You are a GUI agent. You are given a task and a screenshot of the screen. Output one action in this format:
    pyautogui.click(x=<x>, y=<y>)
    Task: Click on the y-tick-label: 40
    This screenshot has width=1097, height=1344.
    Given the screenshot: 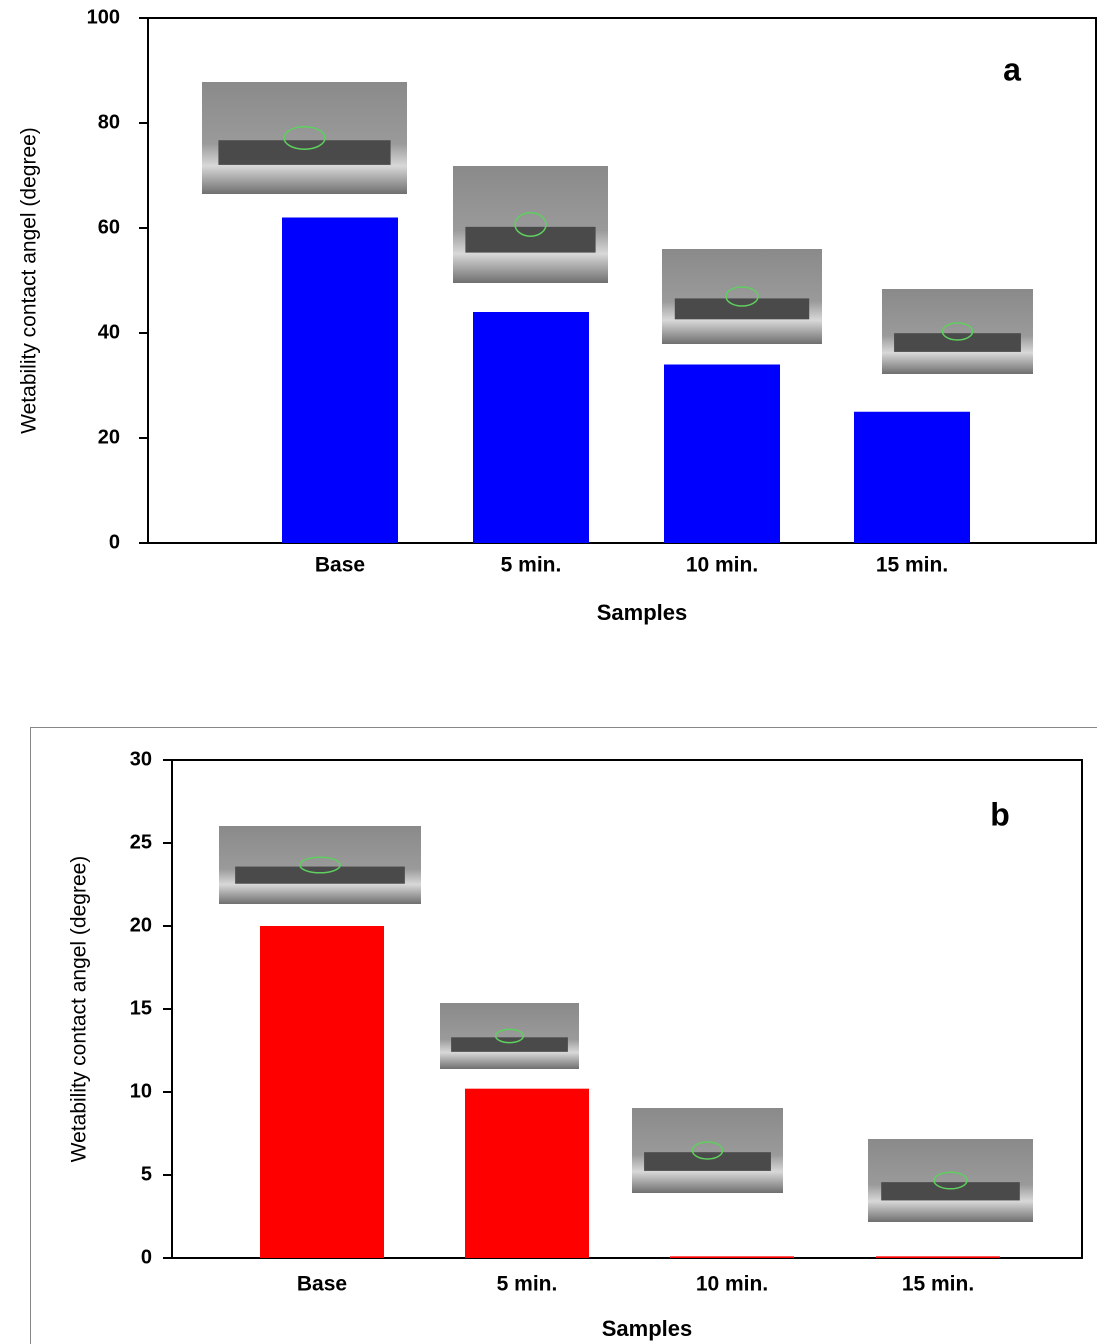 What is the action you would take?
    pyautogui.click(x=109, y=332)
    